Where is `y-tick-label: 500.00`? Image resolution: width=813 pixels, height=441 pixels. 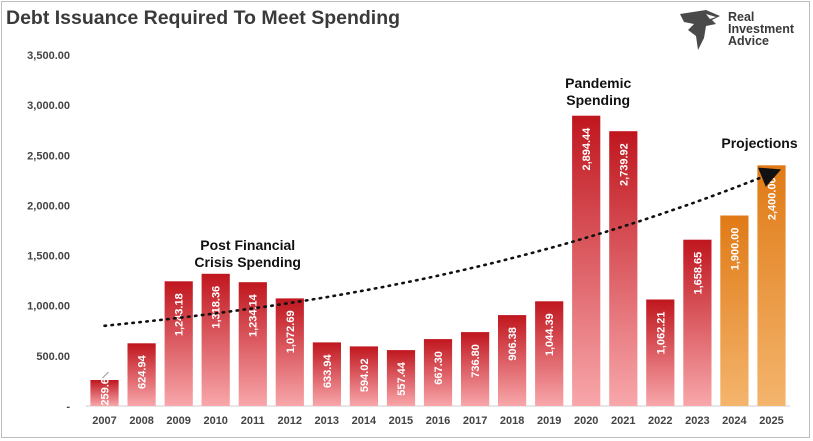 y-tick-label: 500.00 is located at coordinates (53, 357).